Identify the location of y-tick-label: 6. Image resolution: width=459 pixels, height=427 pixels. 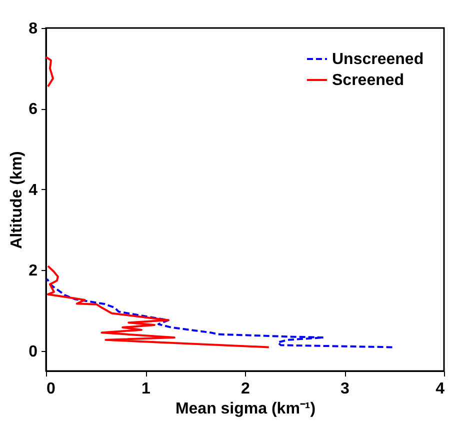
(33, 109).